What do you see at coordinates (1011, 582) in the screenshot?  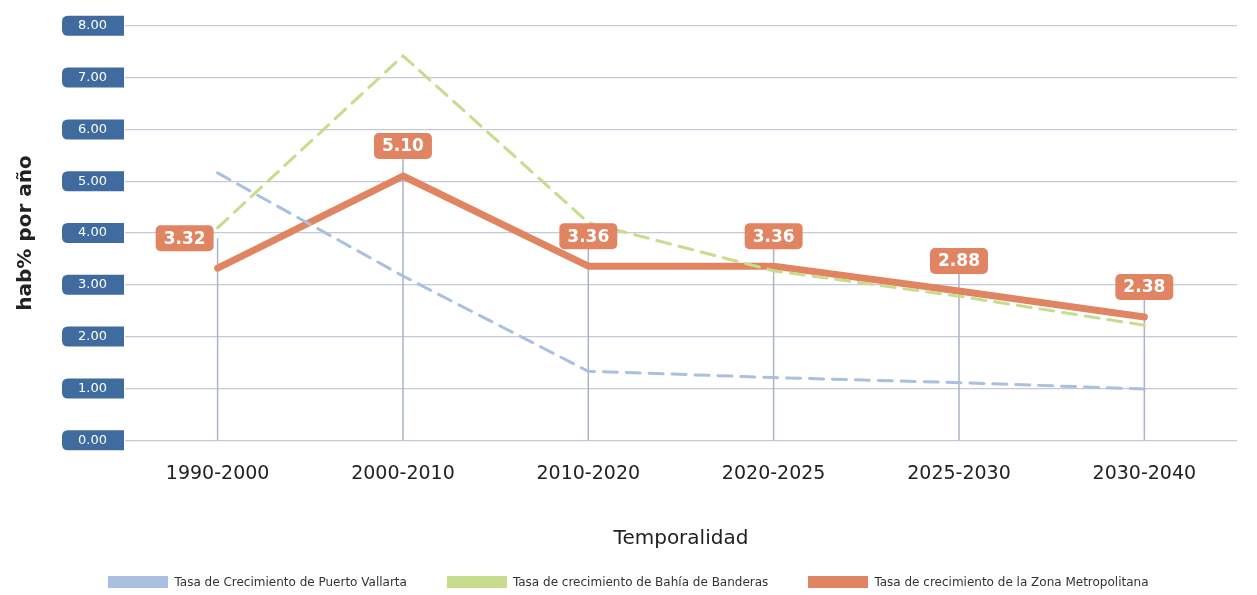 I see `legend-label: Tasa de crecimiento de la Zona Metropolitana` at bounding box center [1011, 582].